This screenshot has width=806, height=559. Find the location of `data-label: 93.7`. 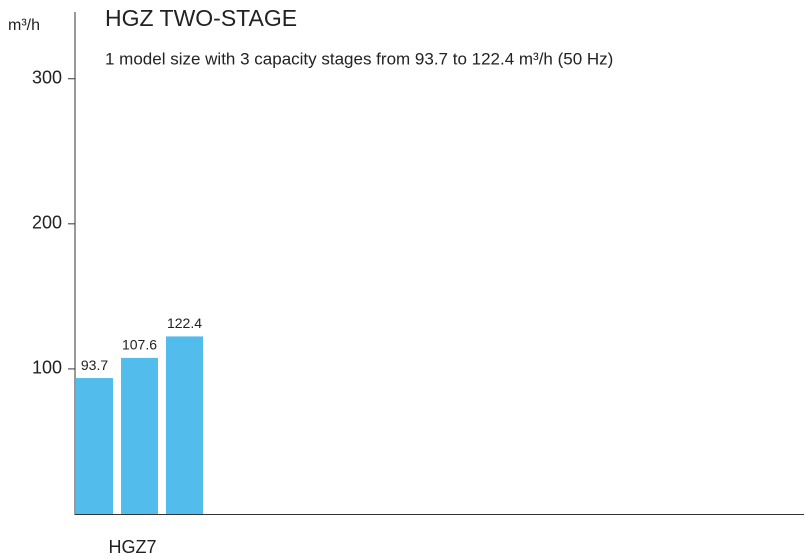

data-label: 93.7 is located at coordinates (94, 365).